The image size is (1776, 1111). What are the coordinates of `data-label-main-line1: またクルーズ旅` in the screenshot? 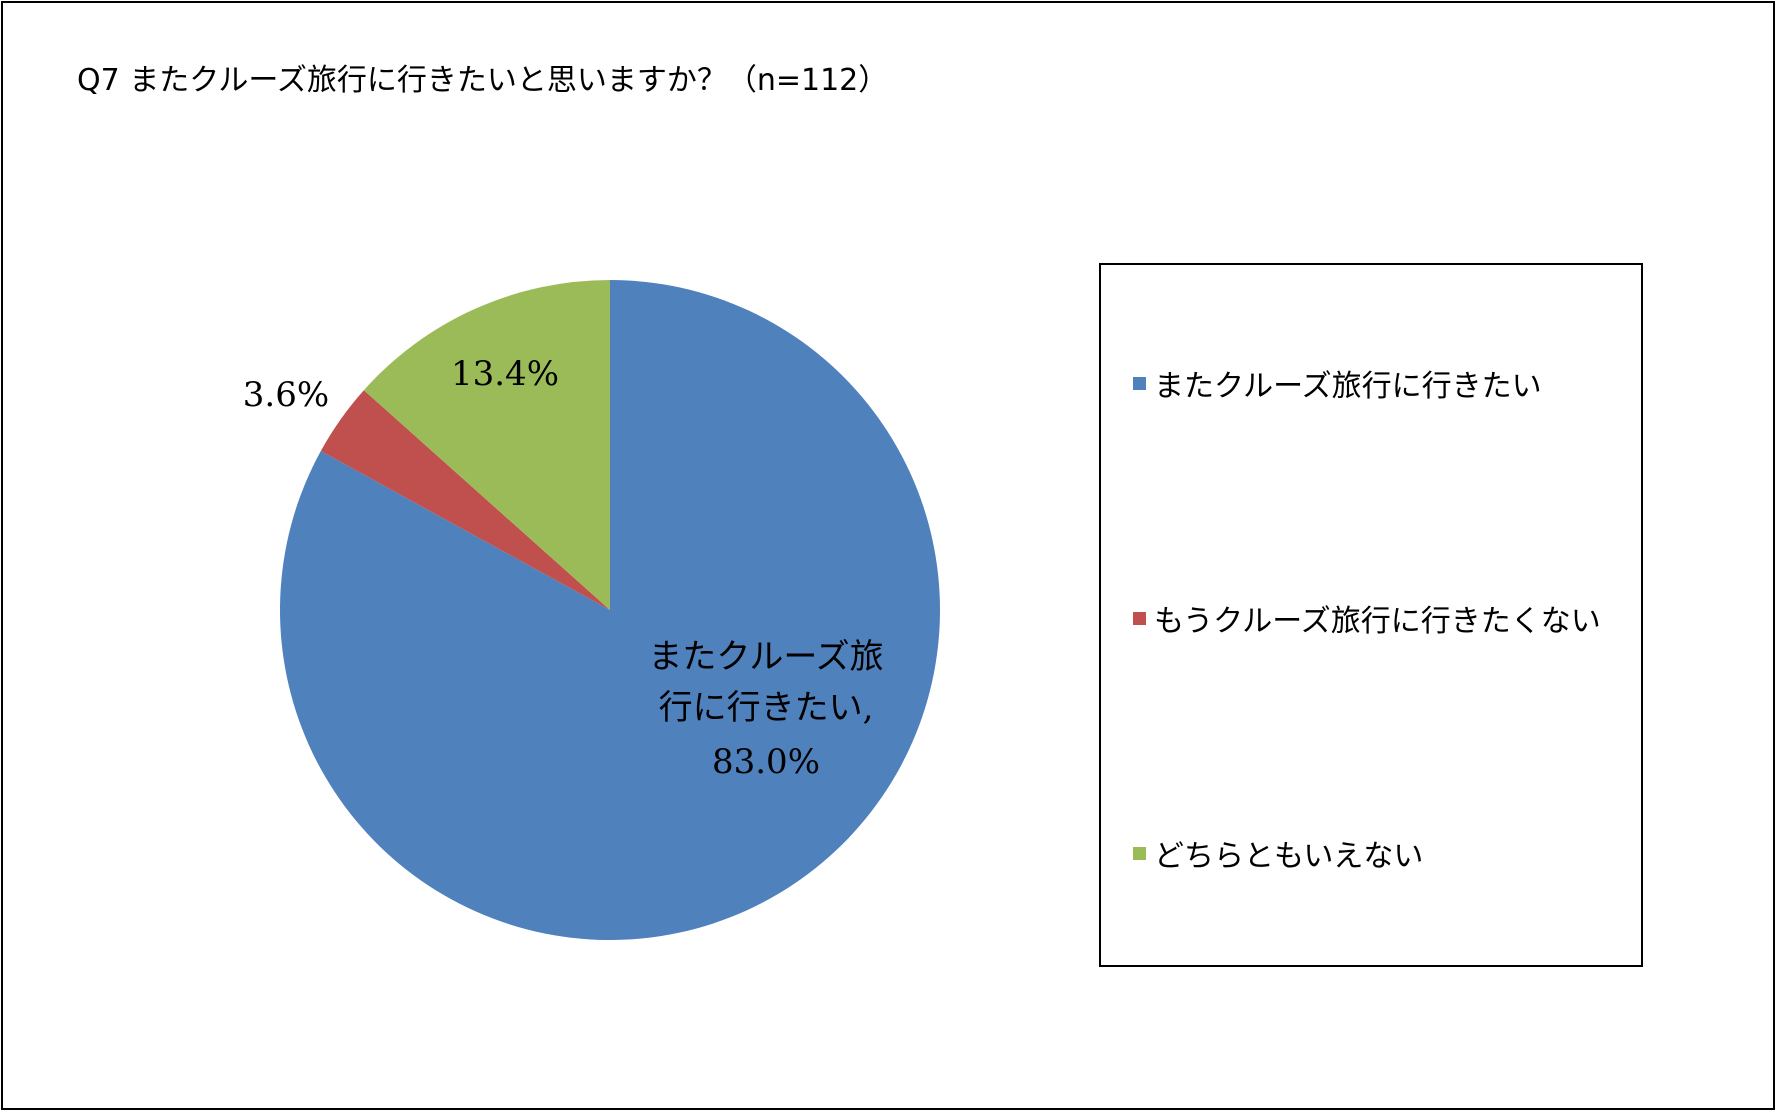 It's located at (765, 657).